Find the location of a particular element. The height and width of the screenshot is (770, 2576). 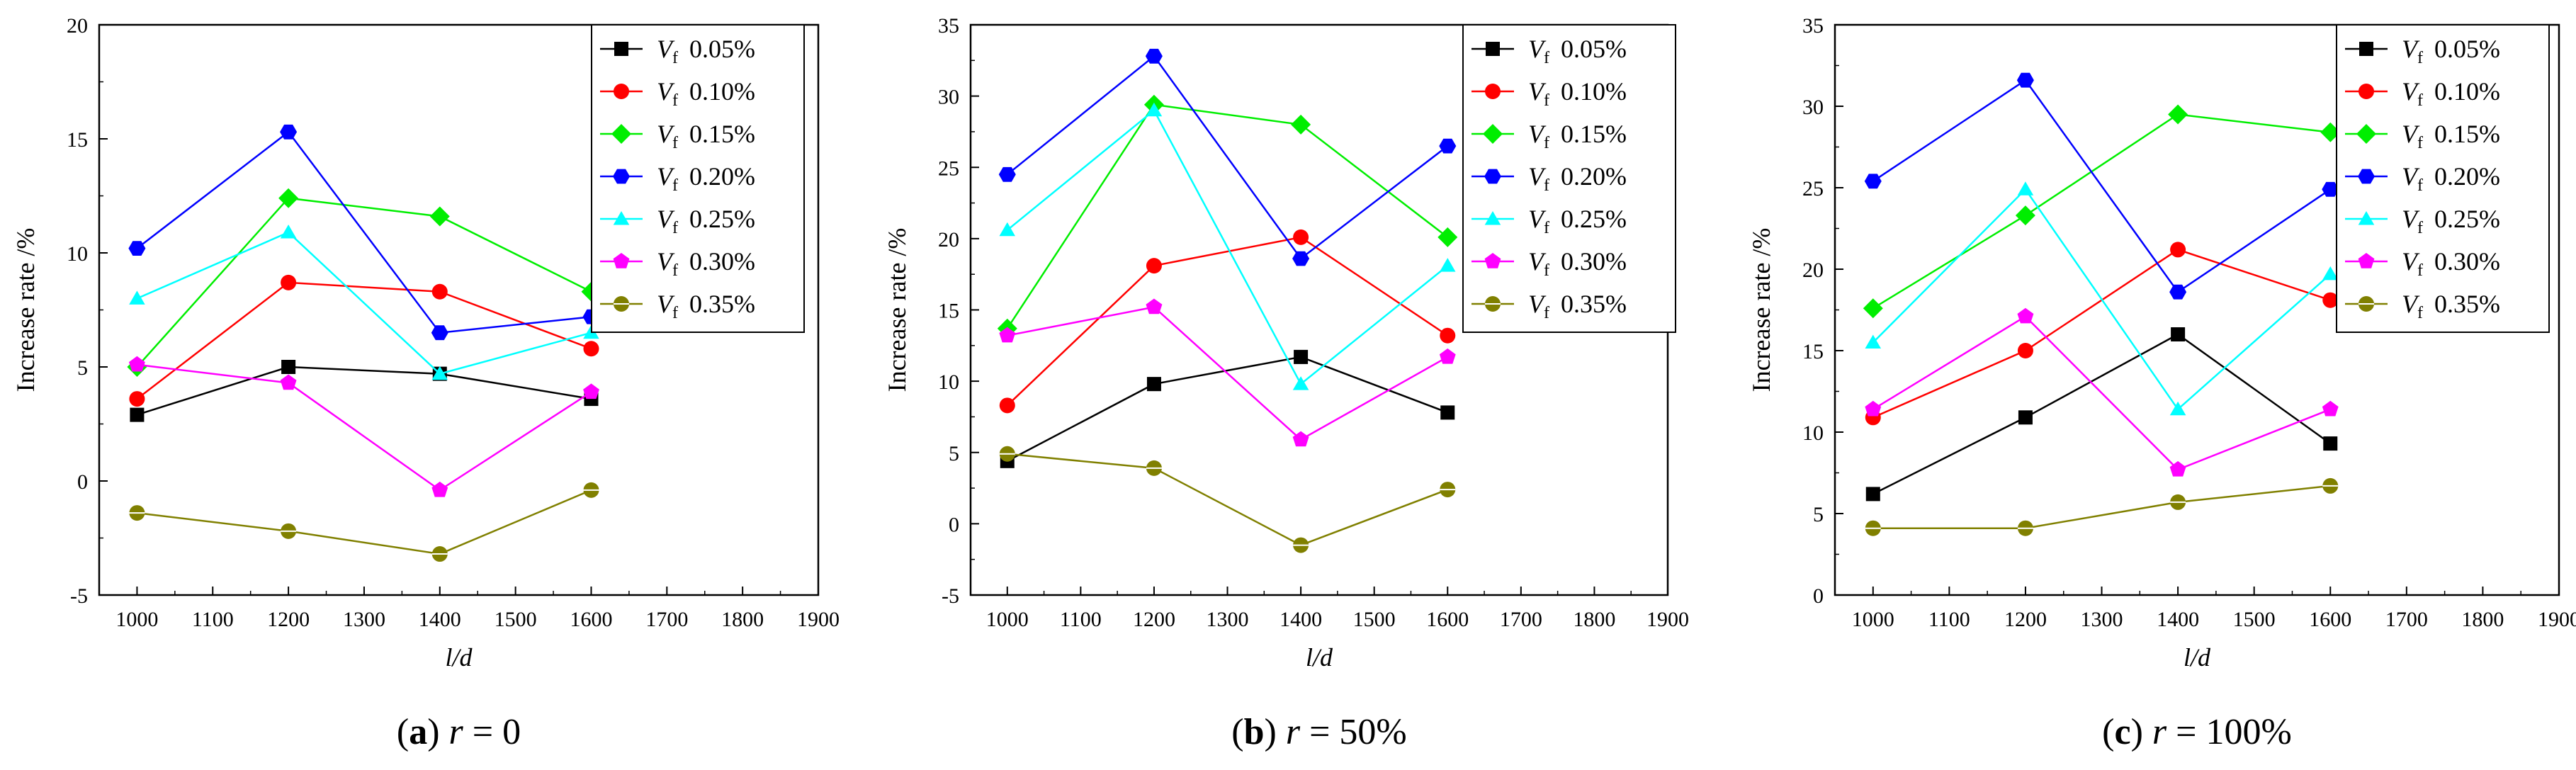

series-line-0.05pct is located at coordinates (2102, 414).